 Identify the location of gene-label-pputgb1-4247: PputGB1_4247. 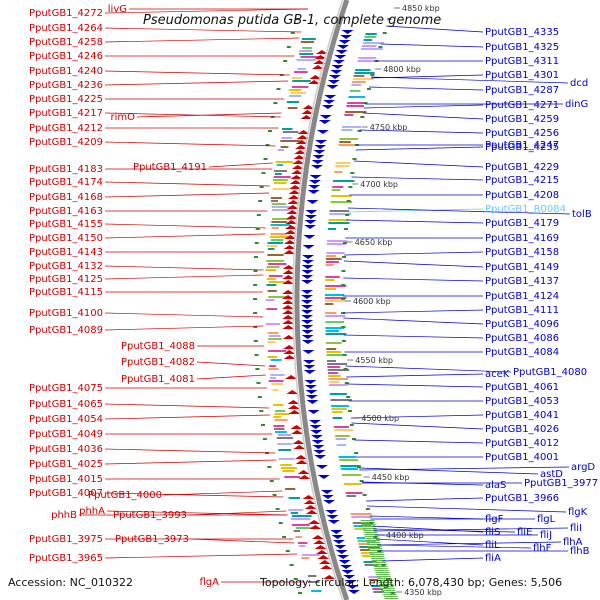
(522, 145).